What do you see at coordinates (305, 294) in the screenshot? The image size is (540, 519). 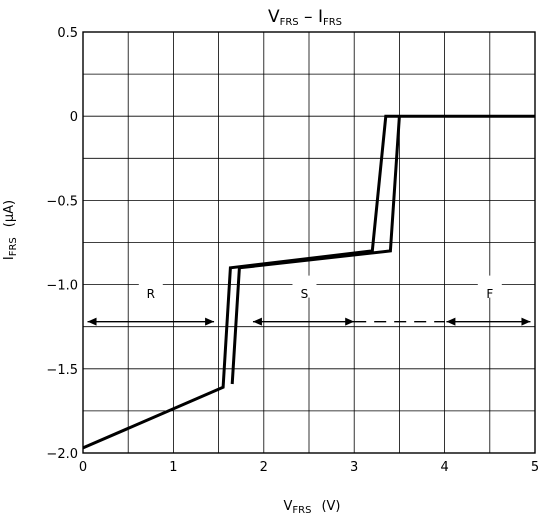 I see `region-label: S` at bounding box center [305, 294].